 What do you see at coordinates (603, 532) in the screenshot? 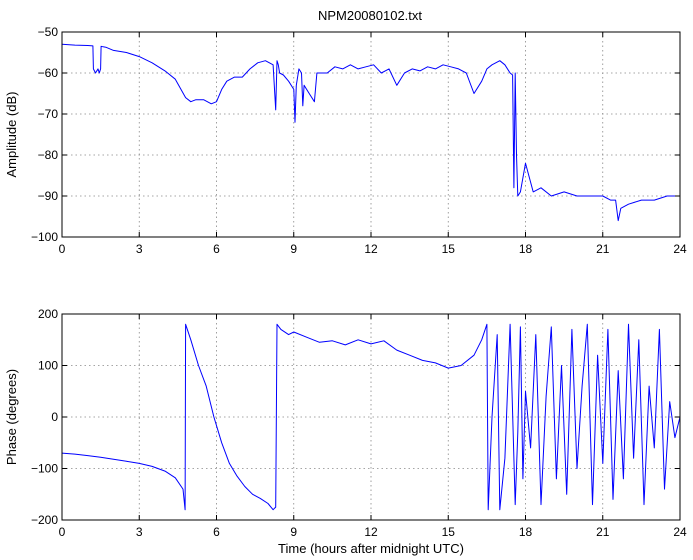
I see `phase-xtick-label: 21` at bounding box center [603, 532].